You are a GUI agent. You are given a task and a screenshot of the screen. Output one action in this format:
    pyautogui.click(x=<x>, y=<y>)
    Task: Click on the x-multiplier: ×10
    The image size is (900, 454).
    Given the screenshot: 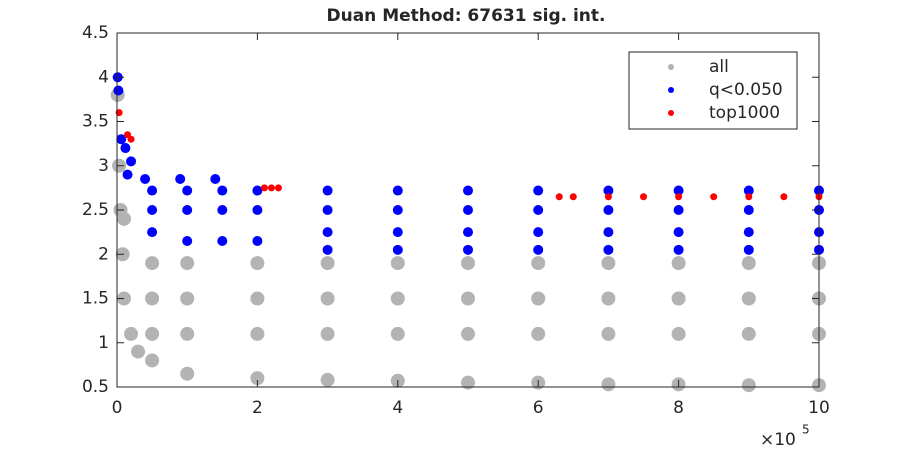 What is the action you would take?
    pyautogui.click(x=778, y=440)
    